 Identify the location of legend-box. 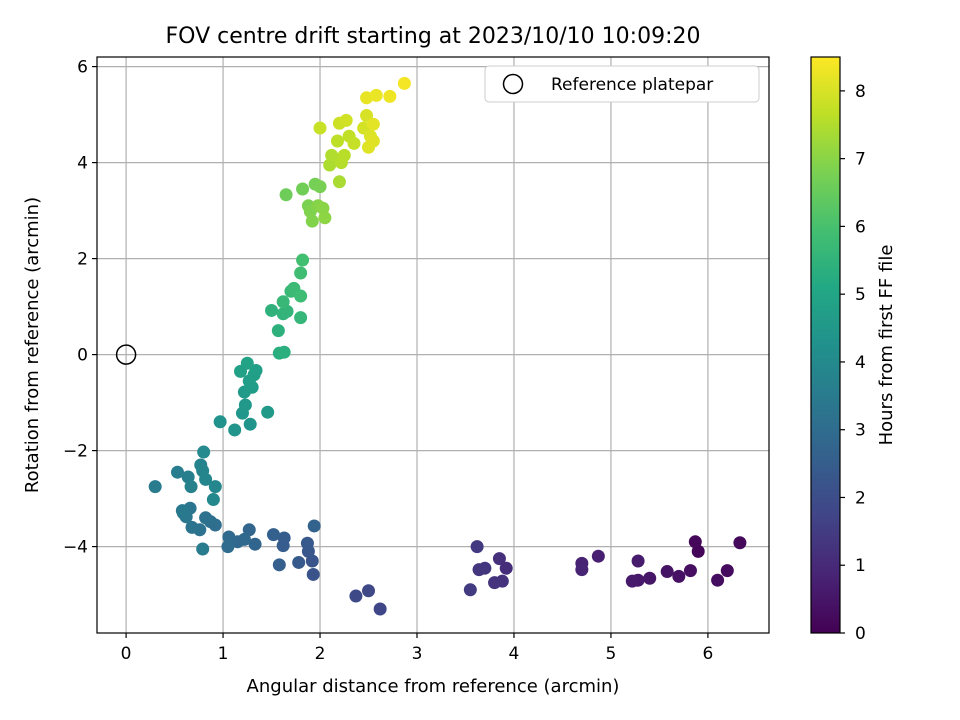
(622, 84).